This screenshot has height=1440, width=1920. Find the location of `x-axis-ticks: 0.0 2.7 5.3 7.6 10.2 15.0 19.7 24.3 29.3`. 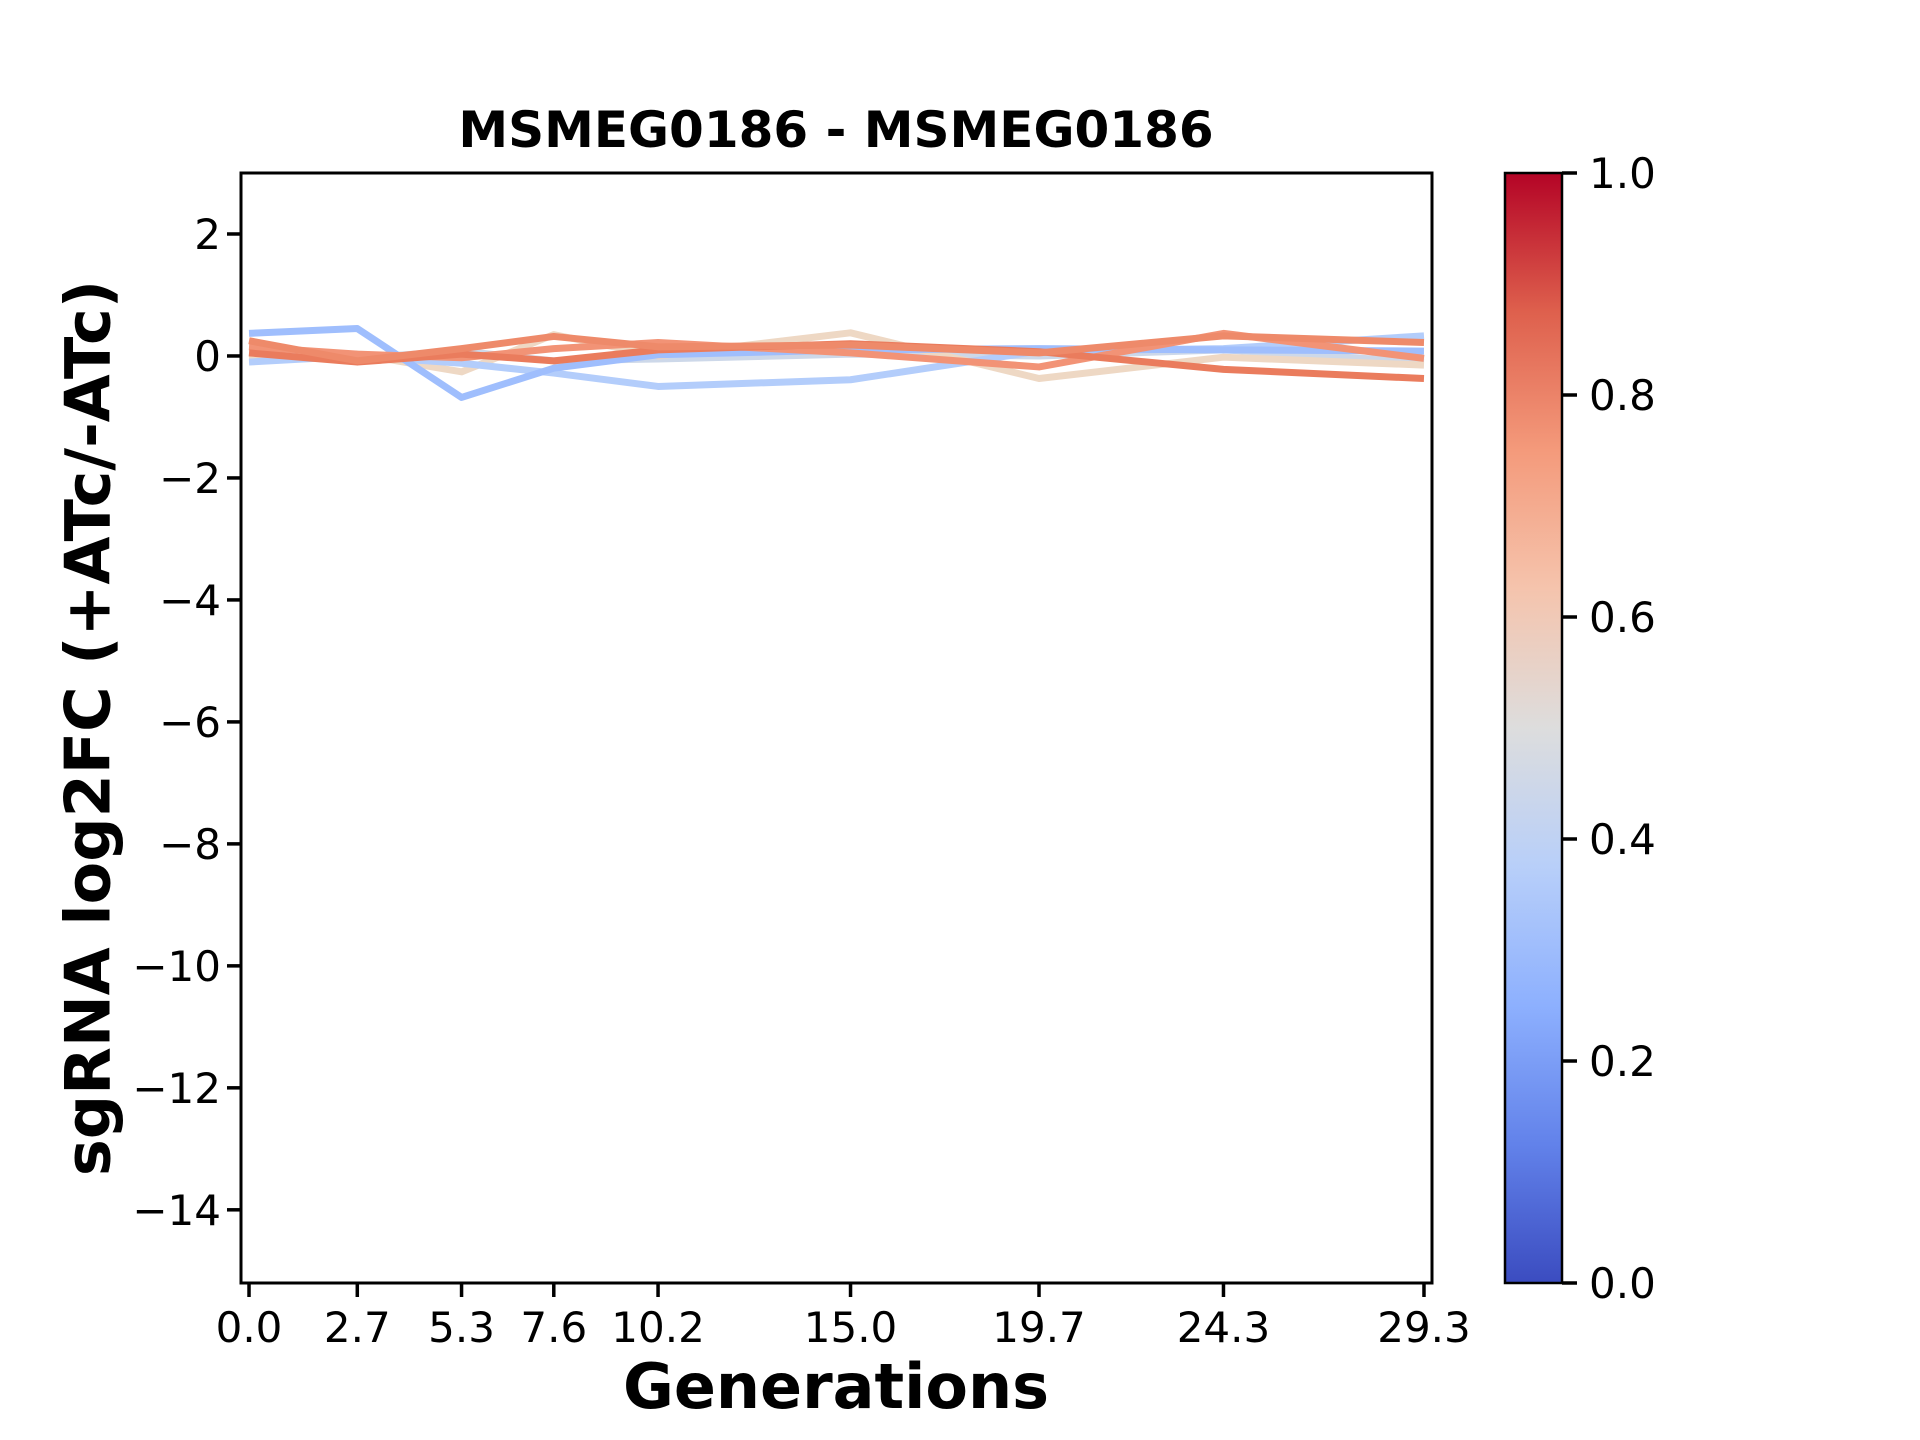

x-axis-ticks: 0.0 2.7 5.3 7.6 10.2 15.0 19.7 24.3 29.3 is located at coordinates (843, 1317).